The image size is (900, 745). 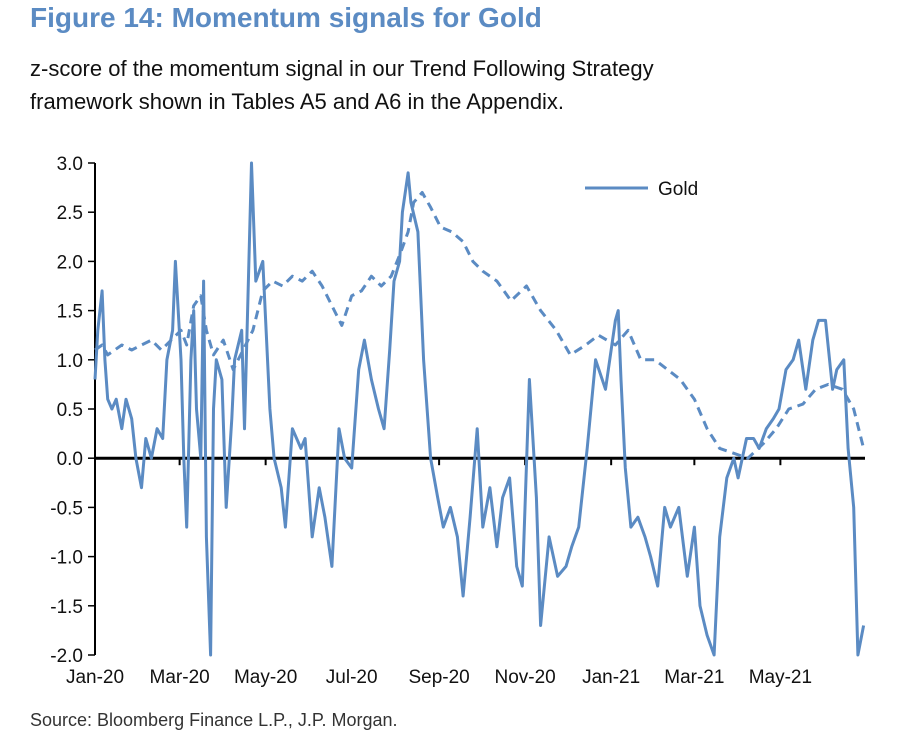 What do you see at coordinates (352, 677) in the screenshot?
I see `x-tick-label: Jul-20` at bounding box center [352, 677].